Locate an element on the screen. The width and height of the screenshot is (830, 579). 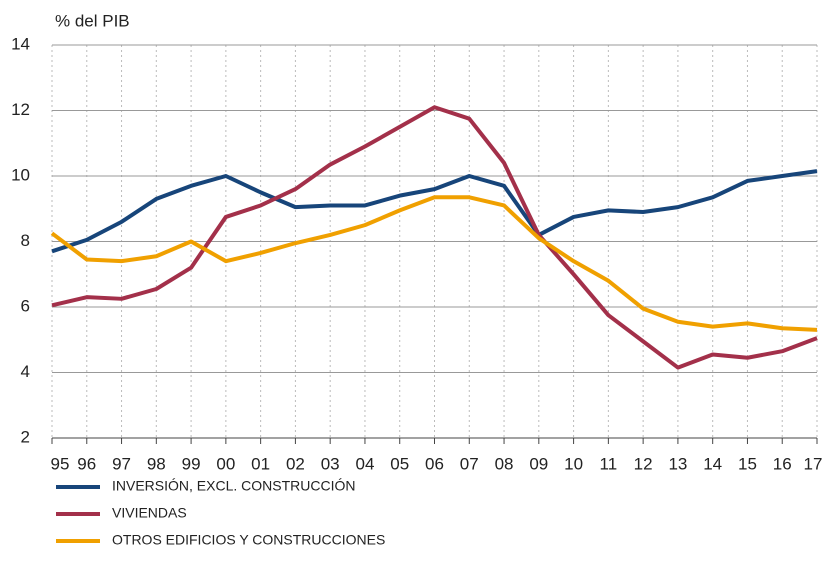
x-tick-label: 99 is located at coordinates (191, 463).